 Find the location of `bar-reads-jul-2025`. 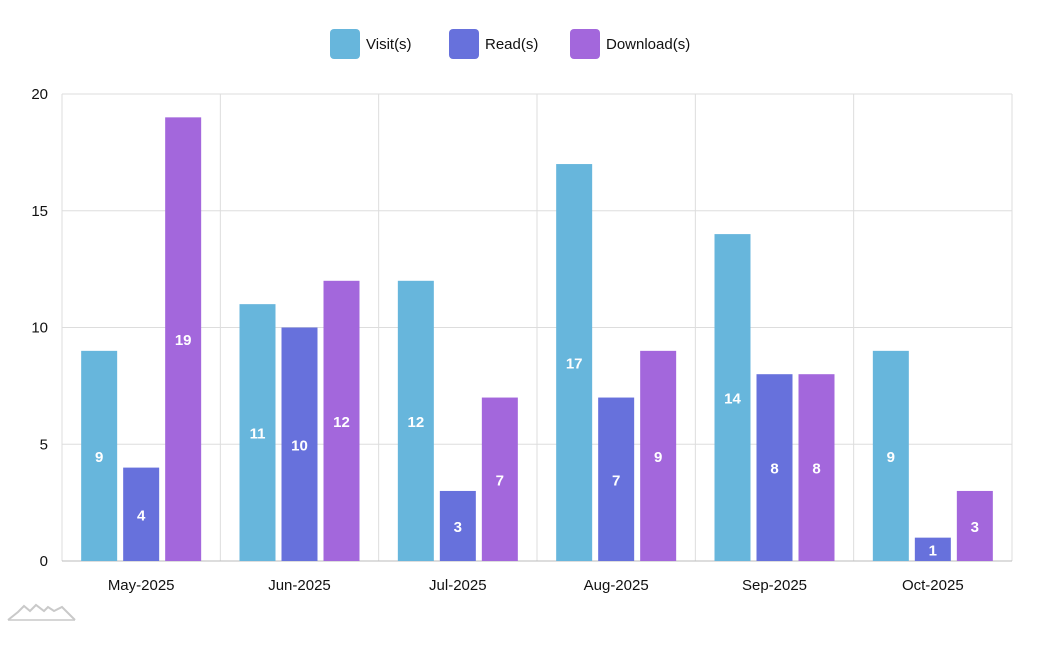

bar-reads-jul-2025 is located at coordinates (457, 525).